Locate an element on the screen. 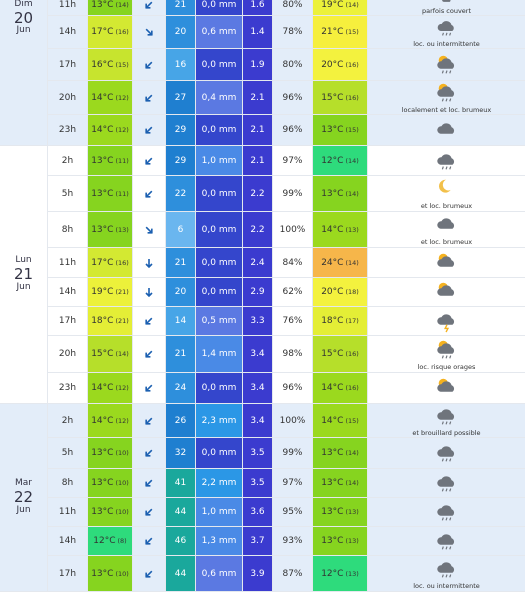 The width and height of the screenshot is (525, 599). temp2: 12°C (14) is located at coordinates (340, 161).